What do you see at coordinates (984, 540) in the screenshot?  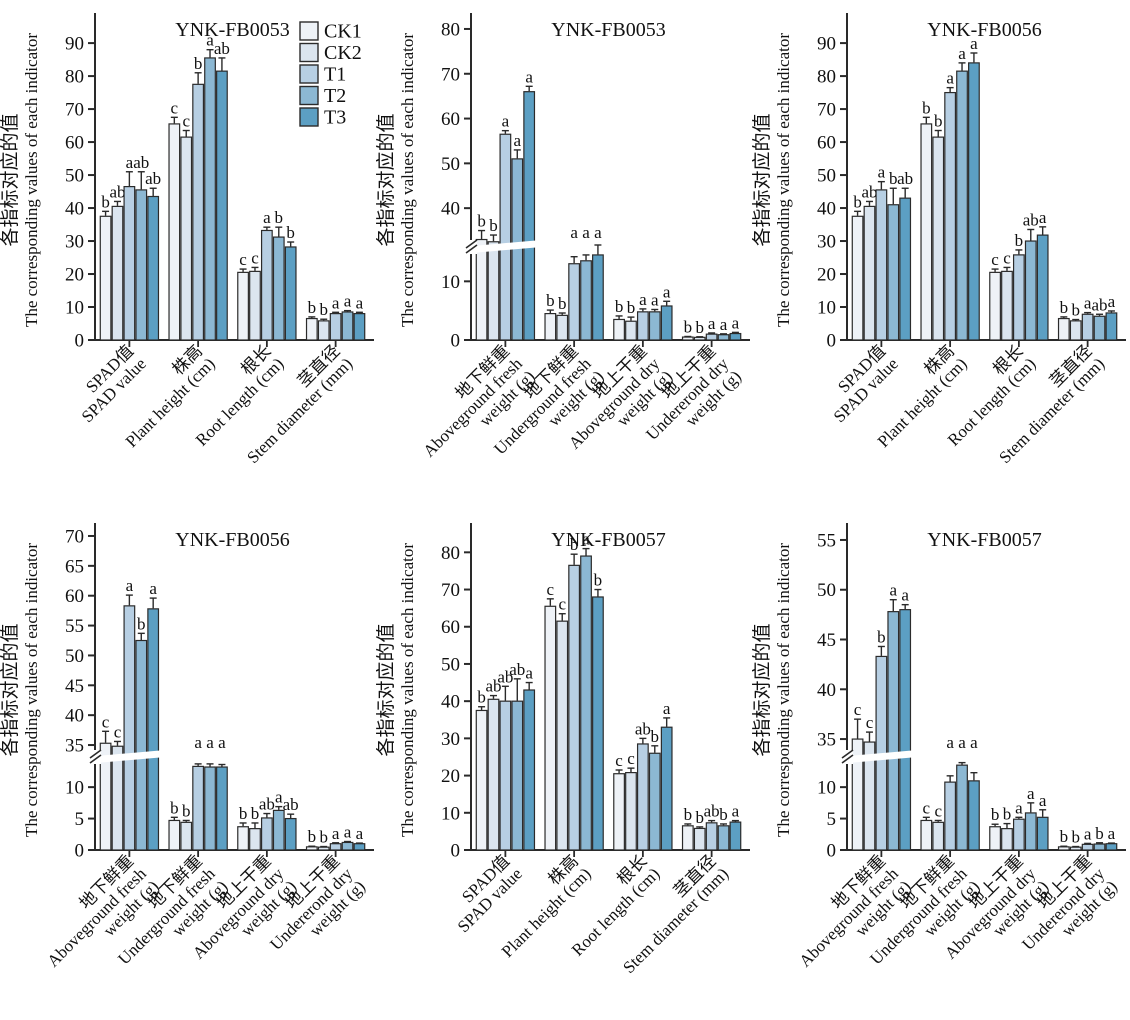 I see `chart-title: YNK-FB0057` at bounding box center [984, 540].